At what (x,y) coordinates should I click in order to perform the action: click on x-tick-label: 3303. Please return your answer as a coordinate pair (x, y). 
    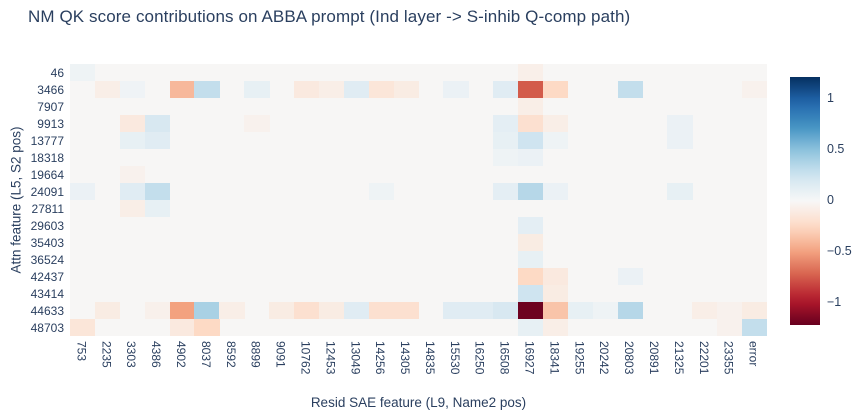
    Looking at the image, I should click on (131, 354).